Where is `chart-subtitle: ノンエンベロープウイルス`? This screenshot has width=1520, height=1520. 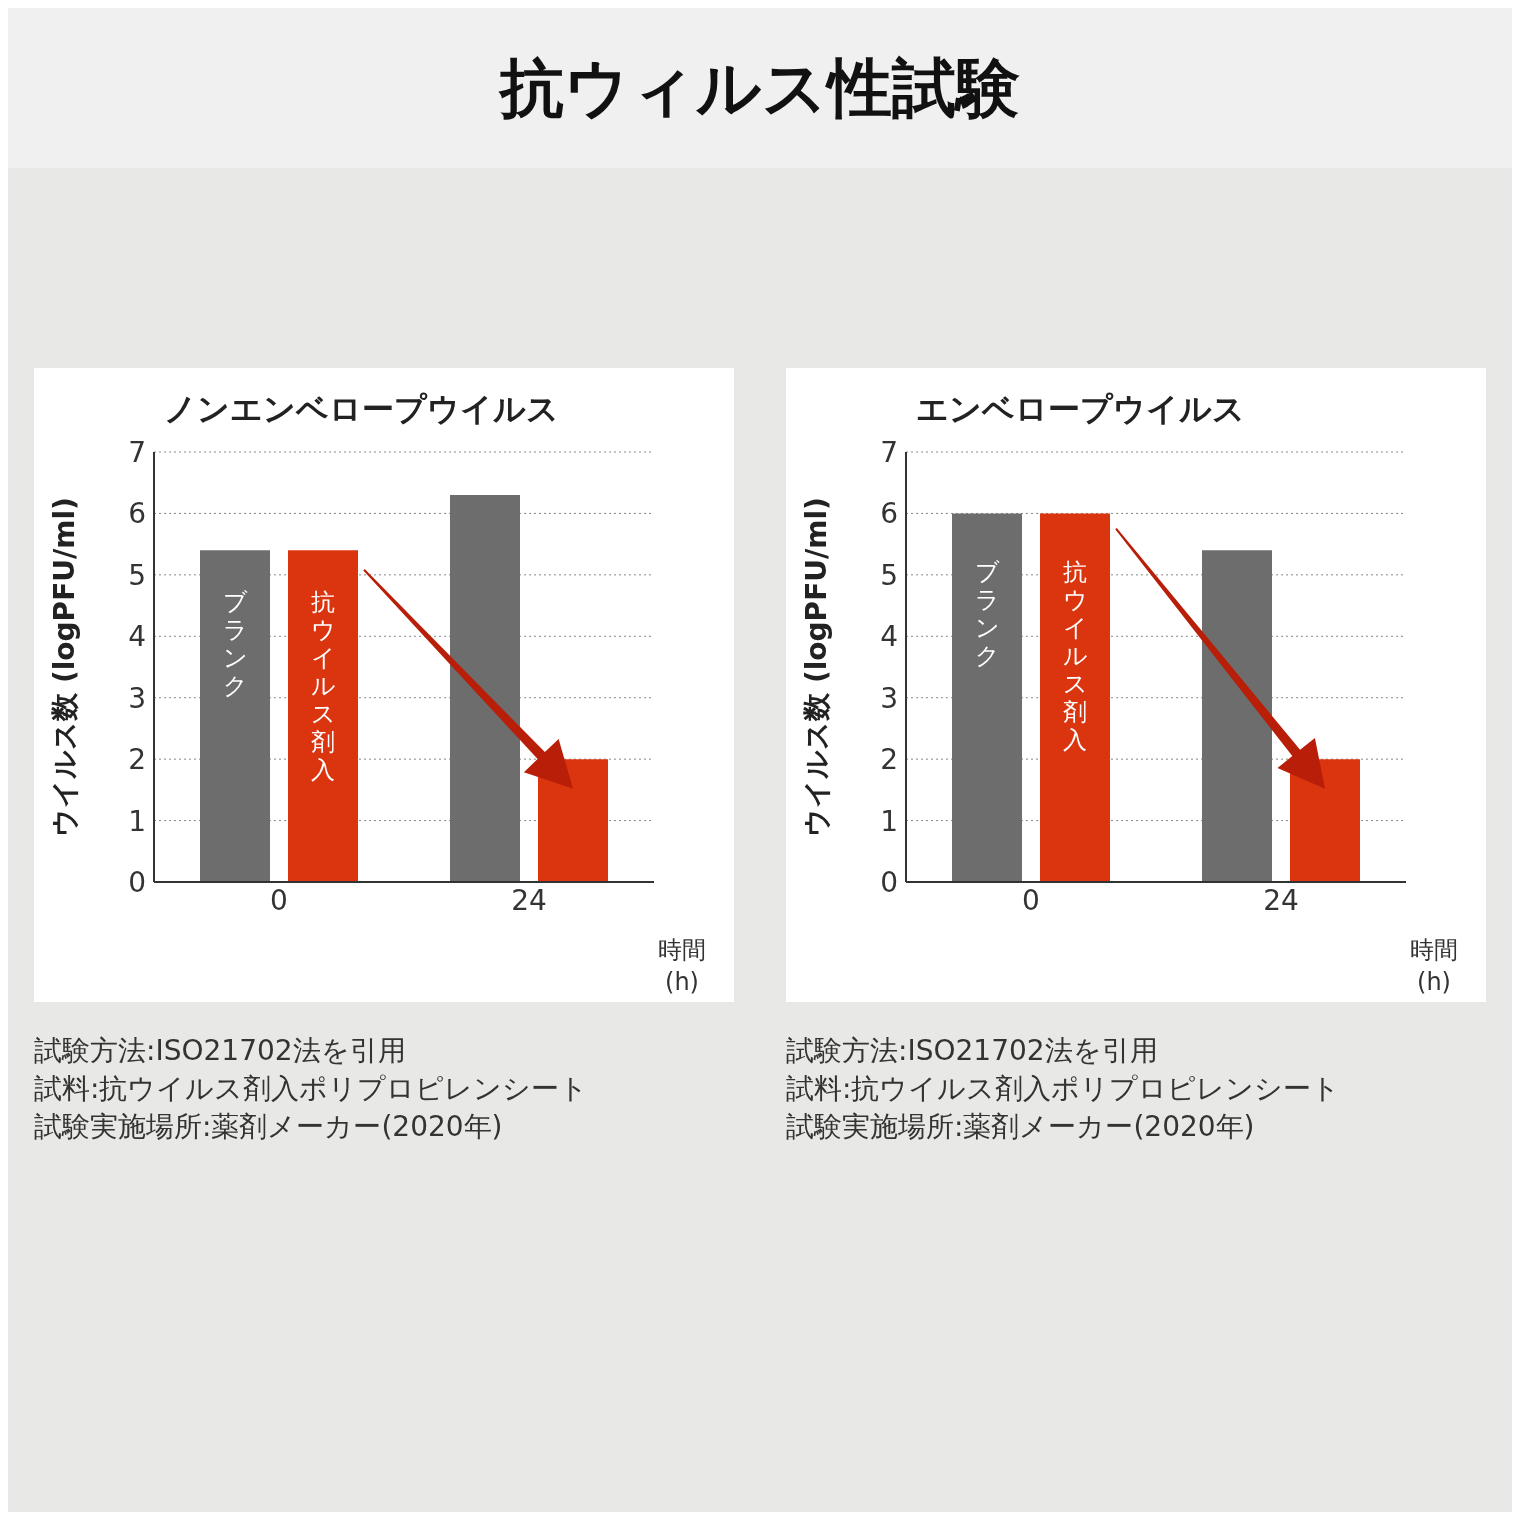
chart-subtitle: ノンエンベロープウイルス is located at coordinates (361, 409).